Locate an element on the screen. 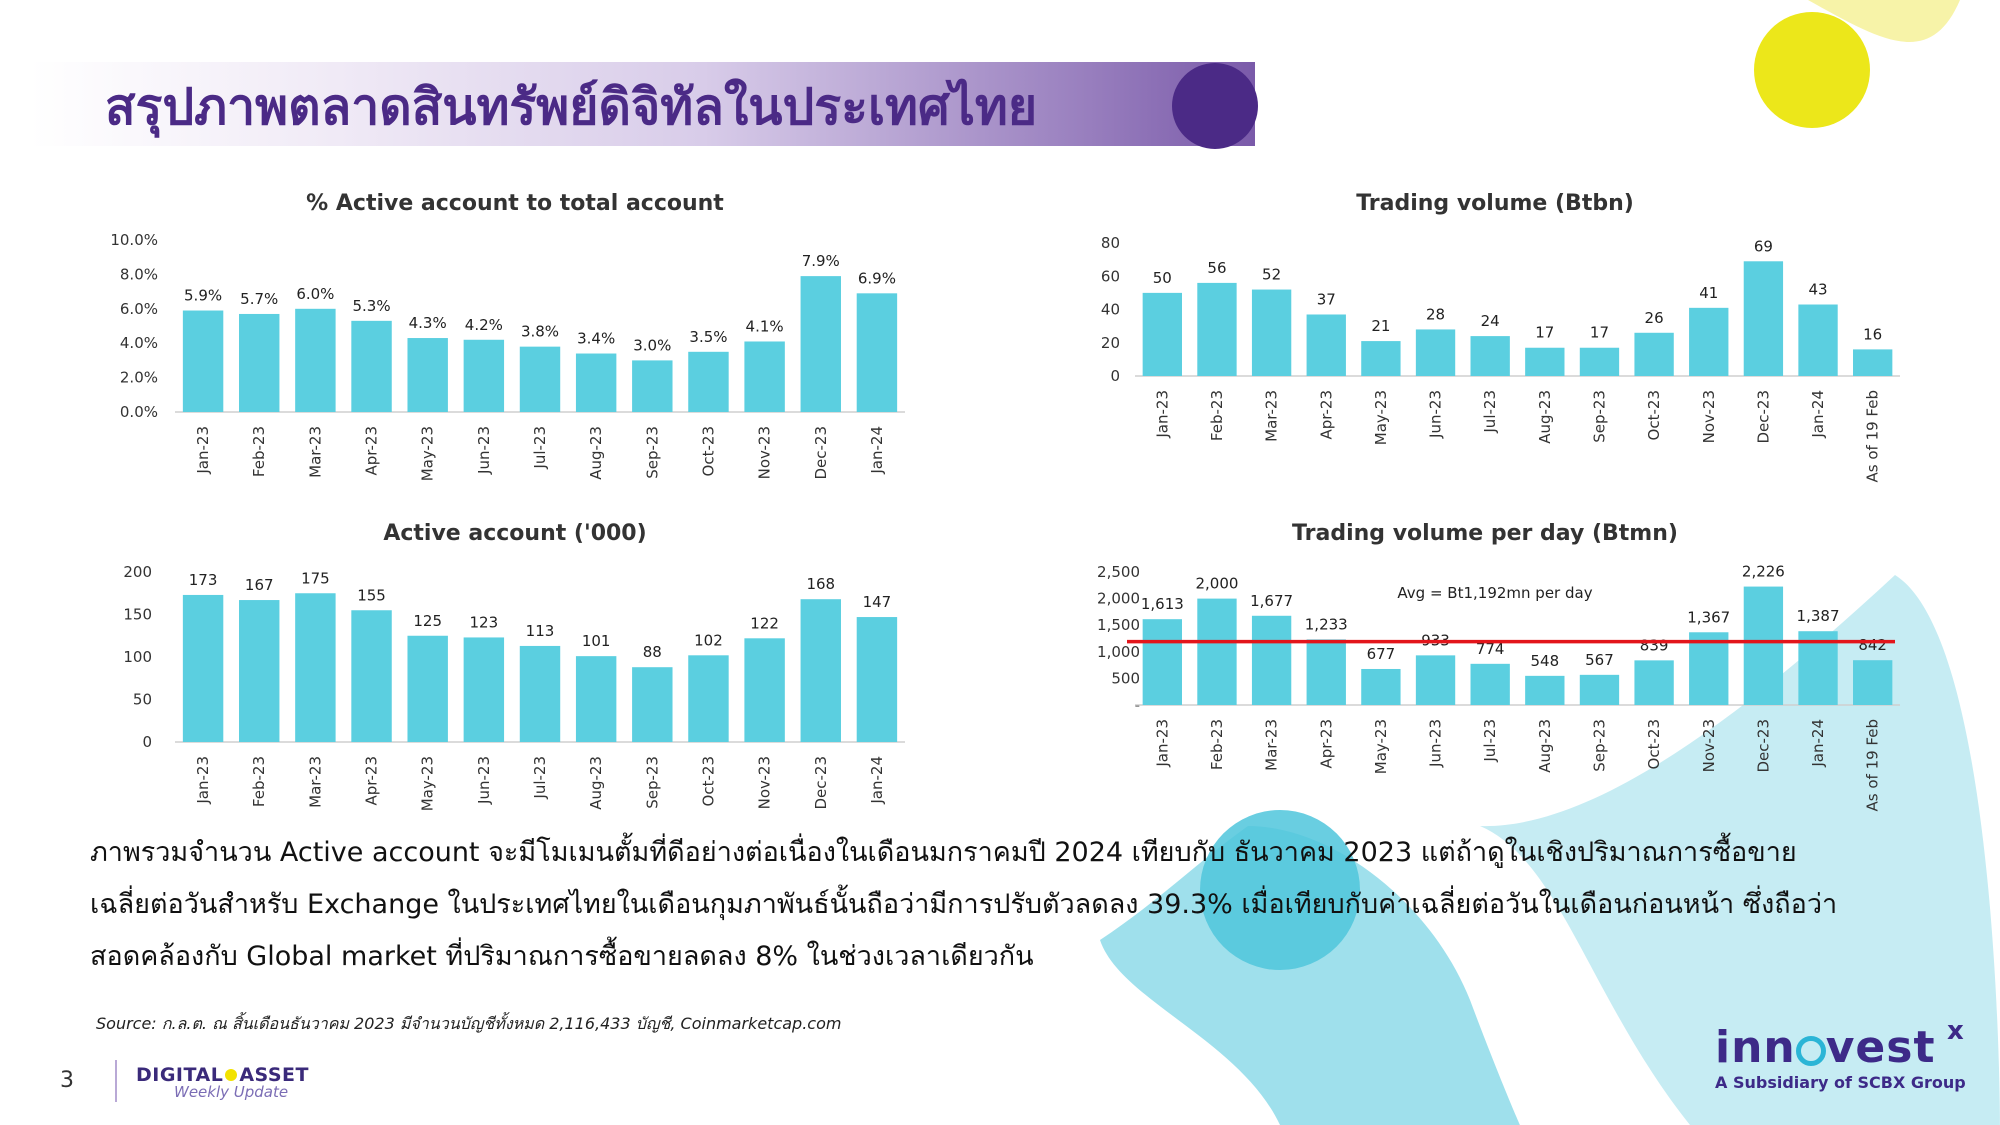 The height and width of the screenshot is (1125, 2000). data-label: 4.1% is located at coordinates (765, 326).